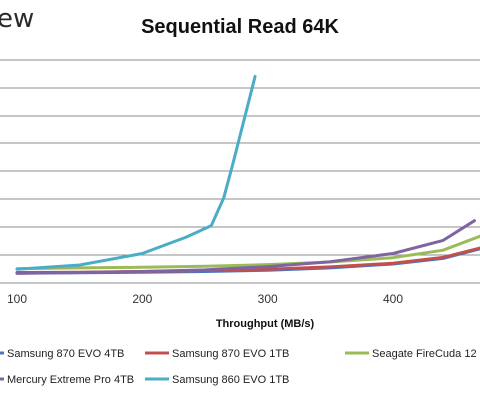 The image size is (480, 401). Describe the element at coordinates (230, 380) in the screenshot. I see `legend-label: Samsung 860 EVO 1TB` at that location.